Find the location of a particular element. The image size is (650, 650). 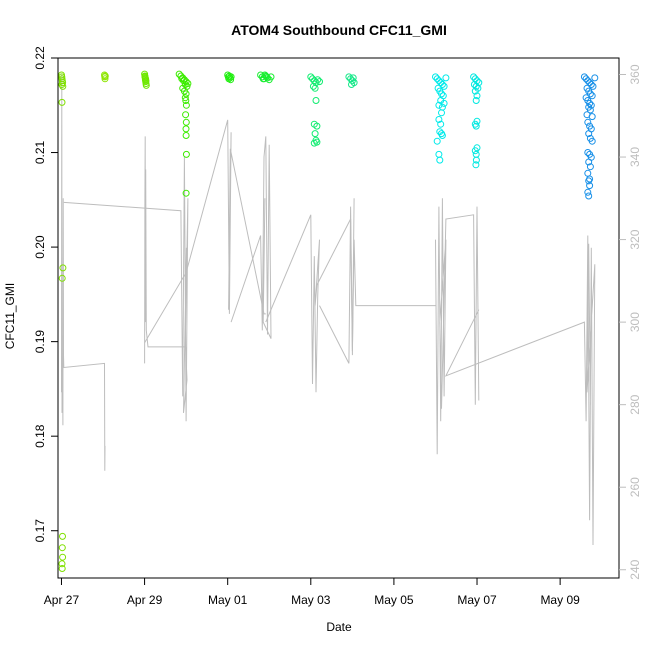

y-tick-label: 0.19 is located at coordinates (40, 342).